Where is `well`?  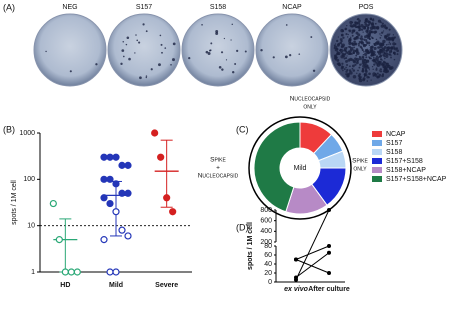 well is located at coordinates (292, 50).